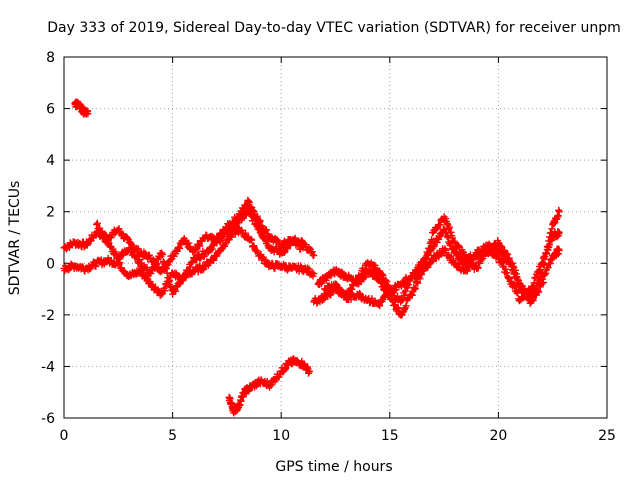  I want to click on y-tick-label: 6, so click(50, 110).